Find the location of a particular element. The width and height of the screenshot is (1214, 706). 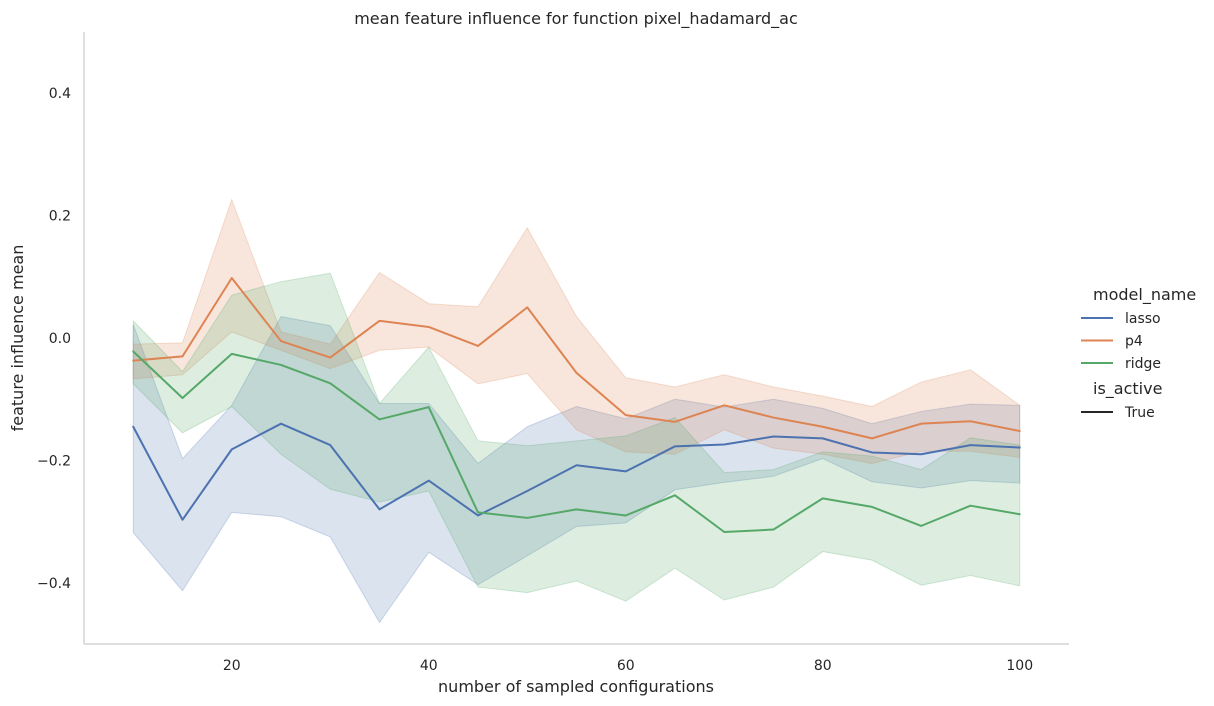

legend-style-label: True is located at coordinates (1139, 413).